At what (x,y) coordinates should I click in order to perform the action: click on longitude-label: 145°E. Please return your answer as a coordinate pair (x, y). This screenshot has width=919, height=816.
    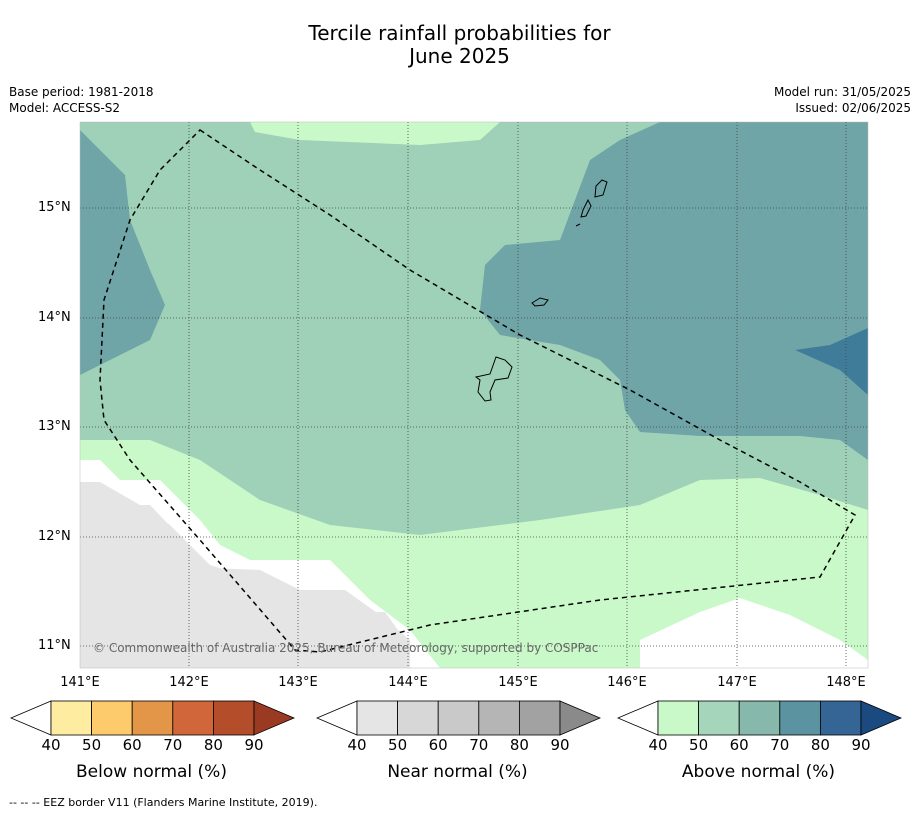
    Looking at the image, I should click on (518, 682).